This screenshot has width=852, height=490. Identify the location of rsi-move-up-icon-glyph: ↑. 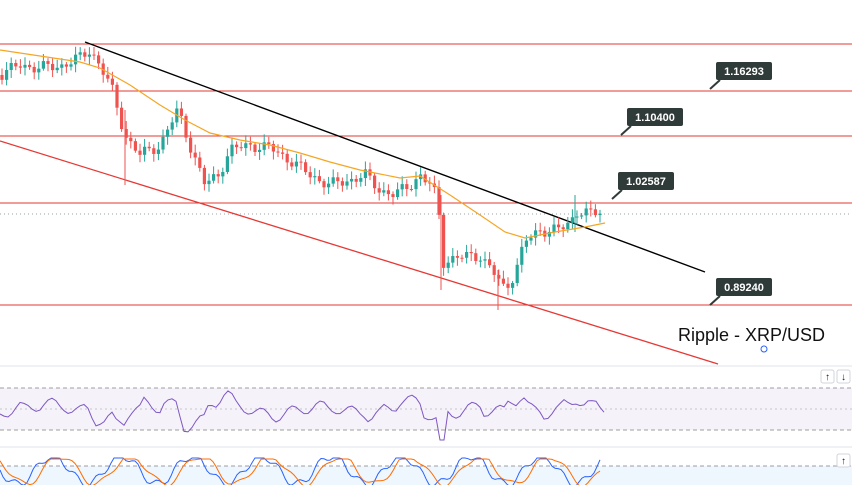
(827, 377).